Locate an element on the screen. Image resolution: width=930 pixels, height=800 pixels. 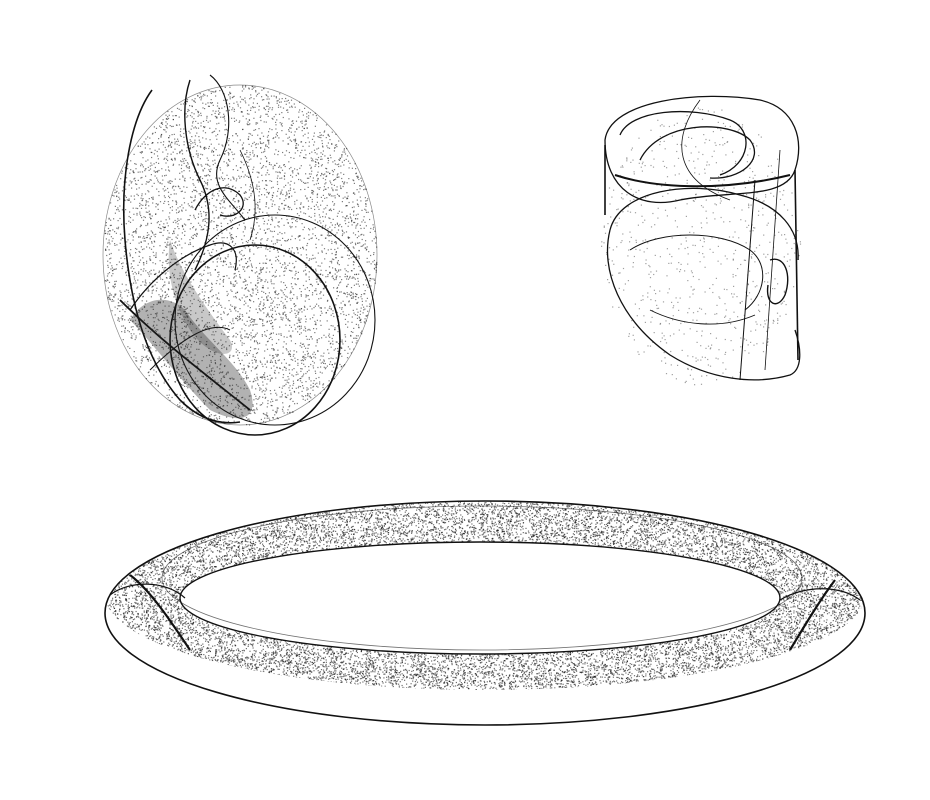
egg-attractor-dots is located at coordinates (241, 255).